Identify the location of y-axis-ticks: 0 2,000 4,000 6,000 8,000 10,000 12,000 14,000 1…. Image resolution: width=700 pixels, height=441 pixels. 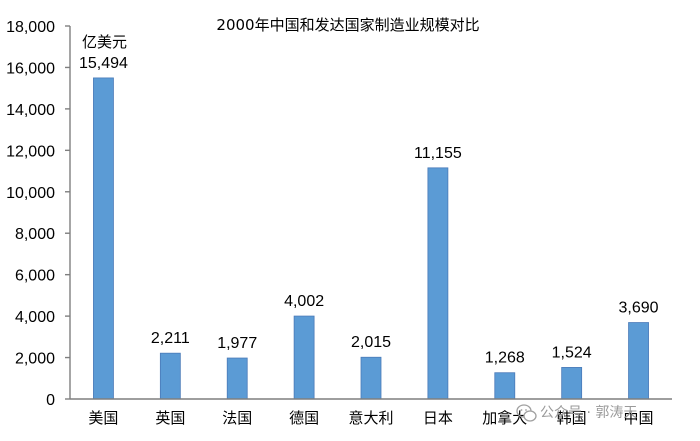
(38, 214).